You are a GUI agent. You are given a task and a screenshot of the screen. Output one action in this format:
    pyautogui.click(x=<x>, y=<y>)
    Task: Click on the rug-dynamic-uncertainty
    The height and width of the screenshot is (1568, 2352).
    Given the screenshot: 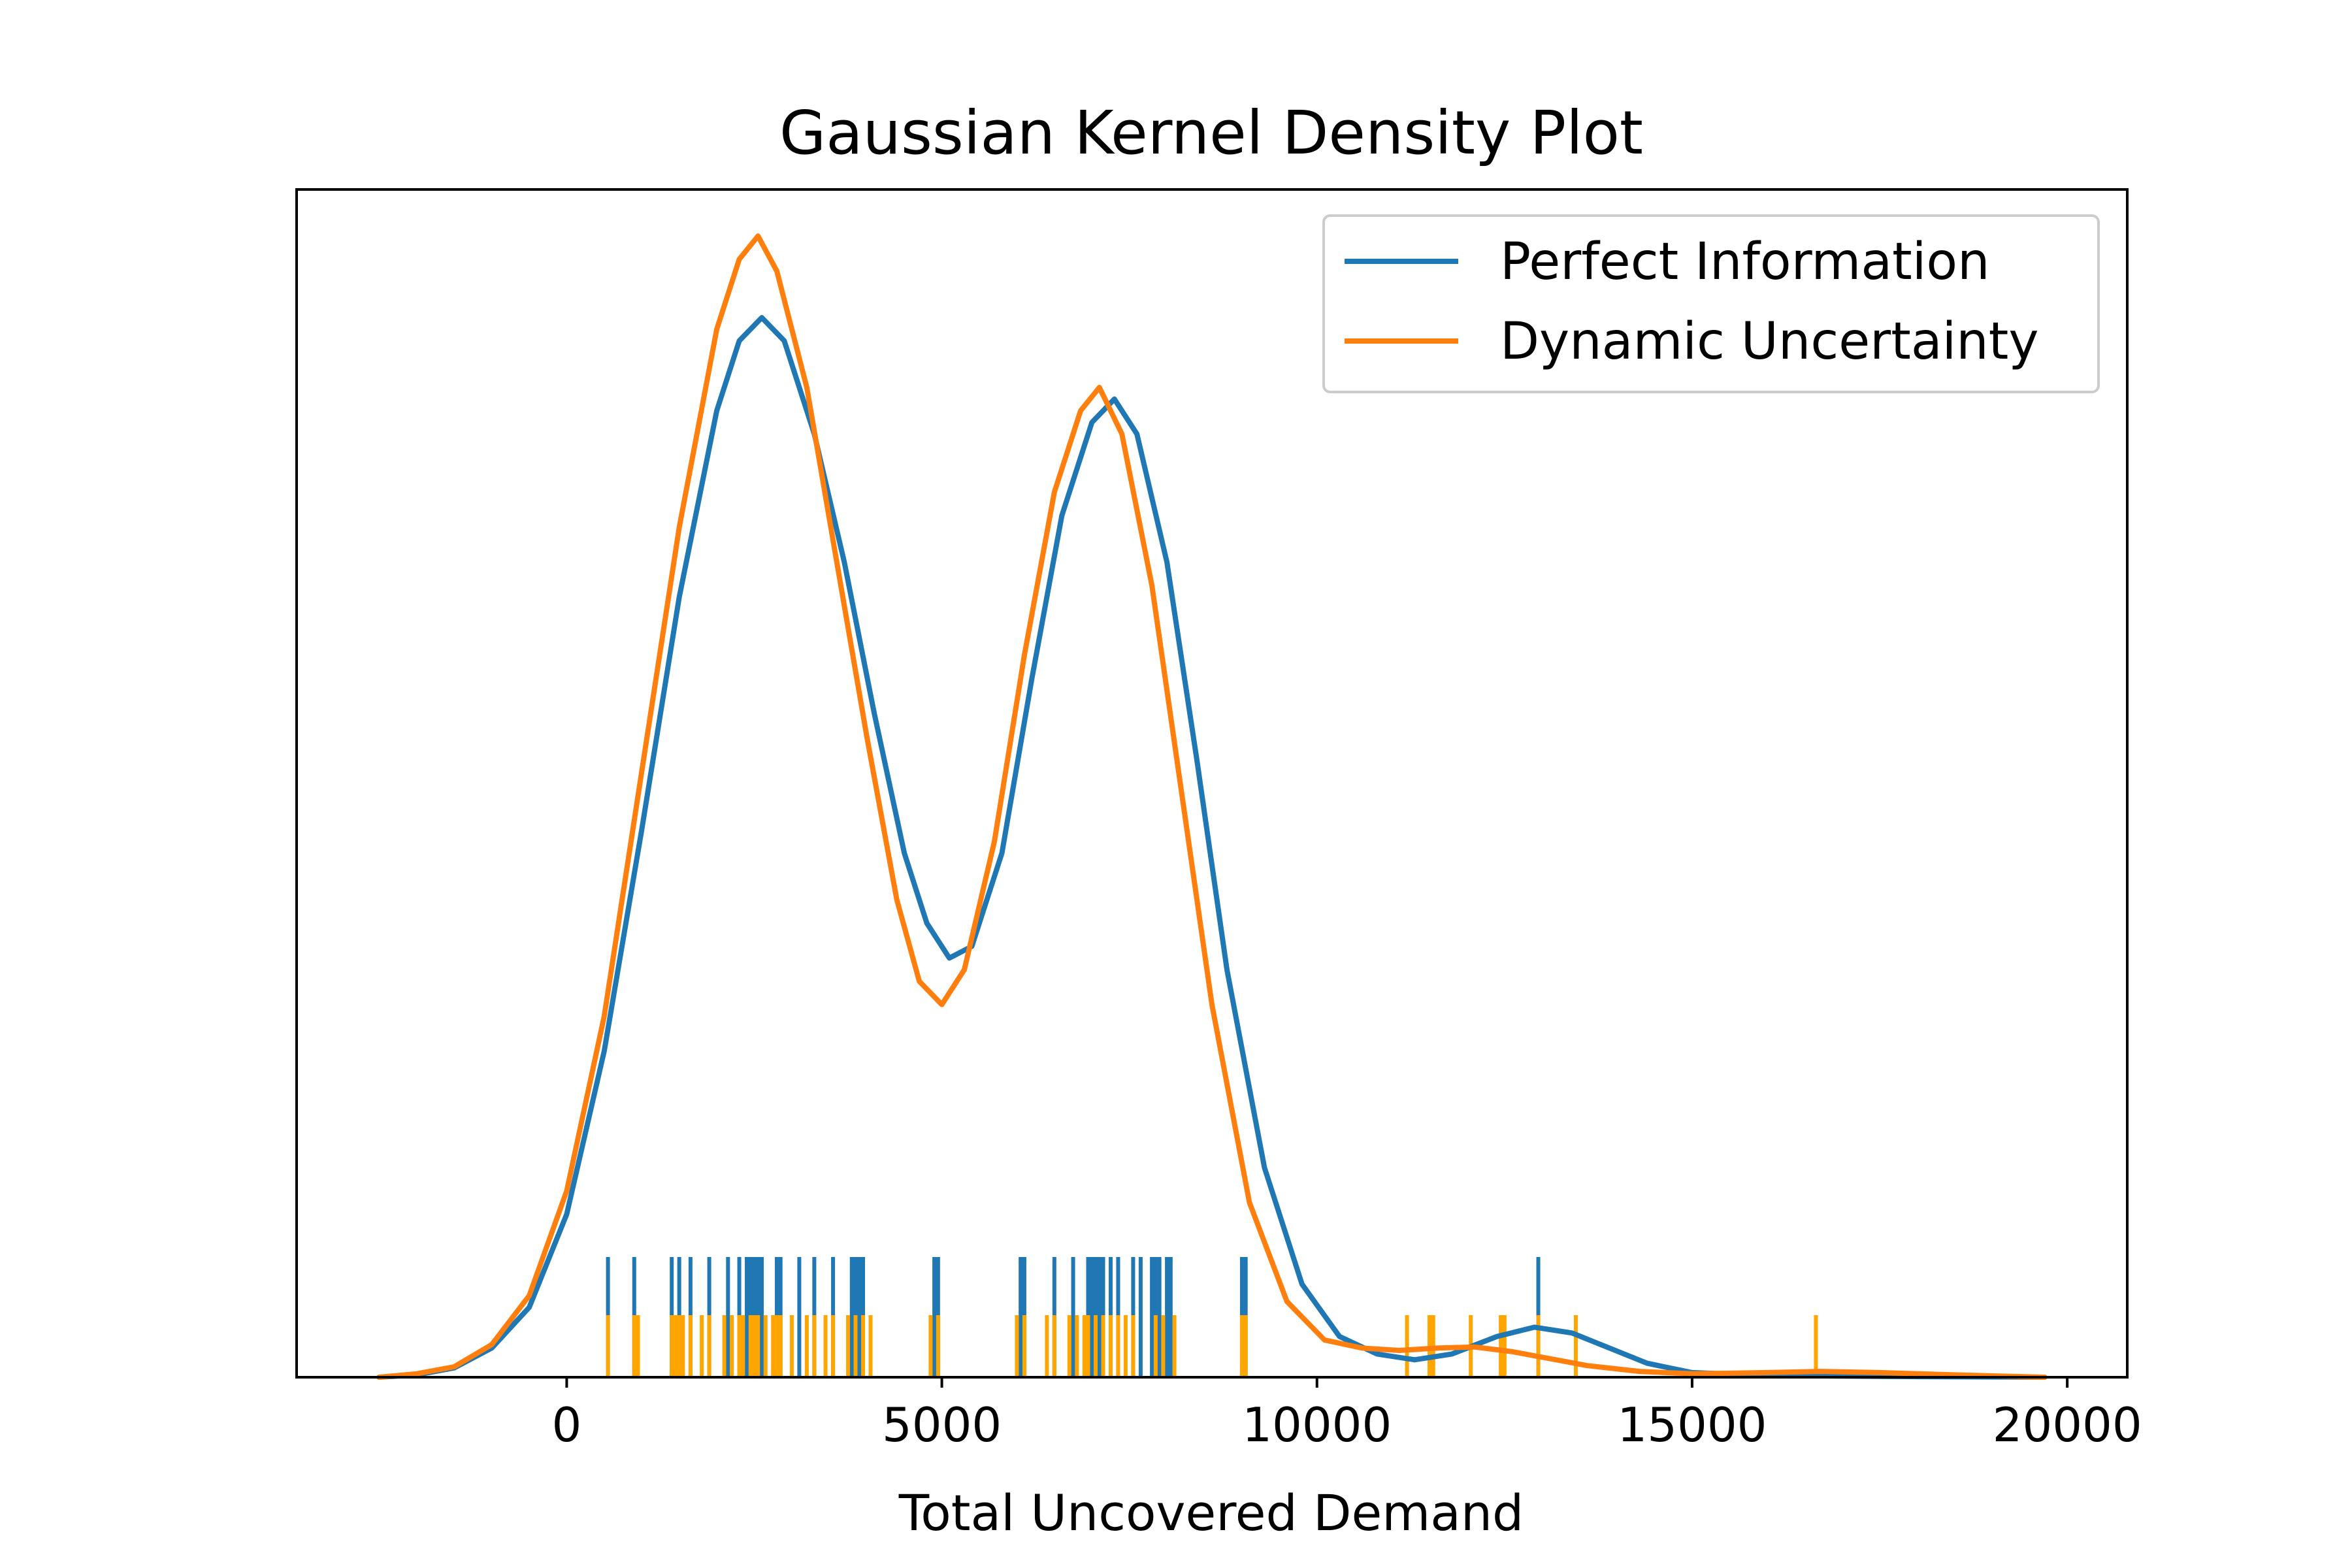 What is the action you would take?
    pyautogui.click(x=1212, y=1346)
    